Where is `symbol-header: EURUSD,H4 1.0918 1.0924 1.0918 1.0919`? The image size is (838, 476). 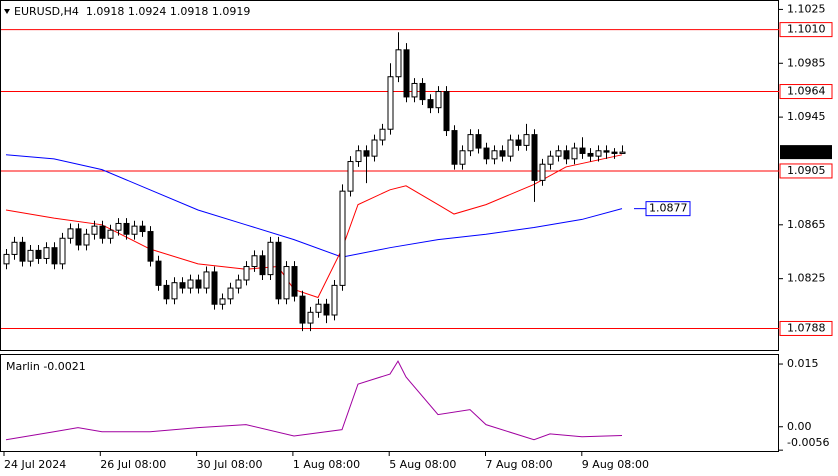 symbol-header: EURUSD,H4 1.0918 1.0924 1.0918 1.0919 is located at coordinates (132, 11).